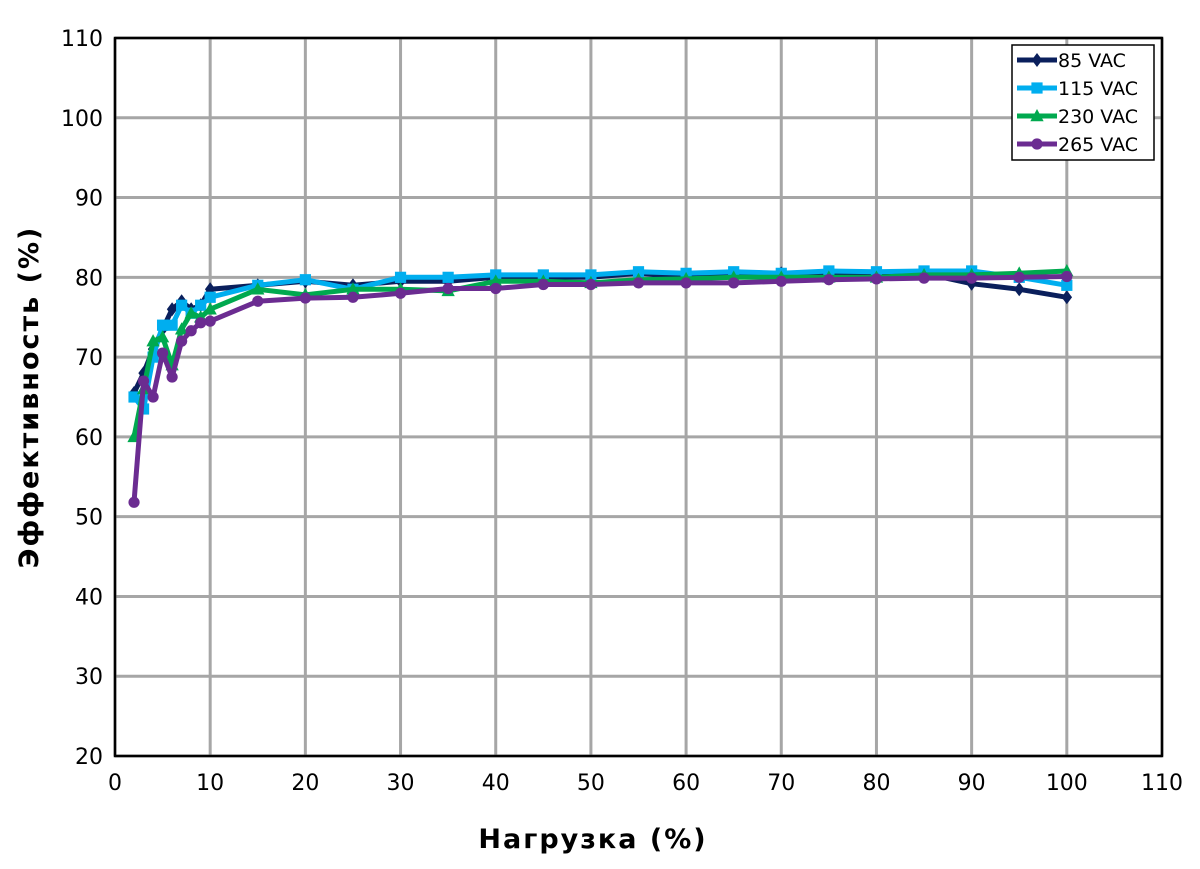  I want to click on legend-label: 230 VAC, so click(1098, 117).